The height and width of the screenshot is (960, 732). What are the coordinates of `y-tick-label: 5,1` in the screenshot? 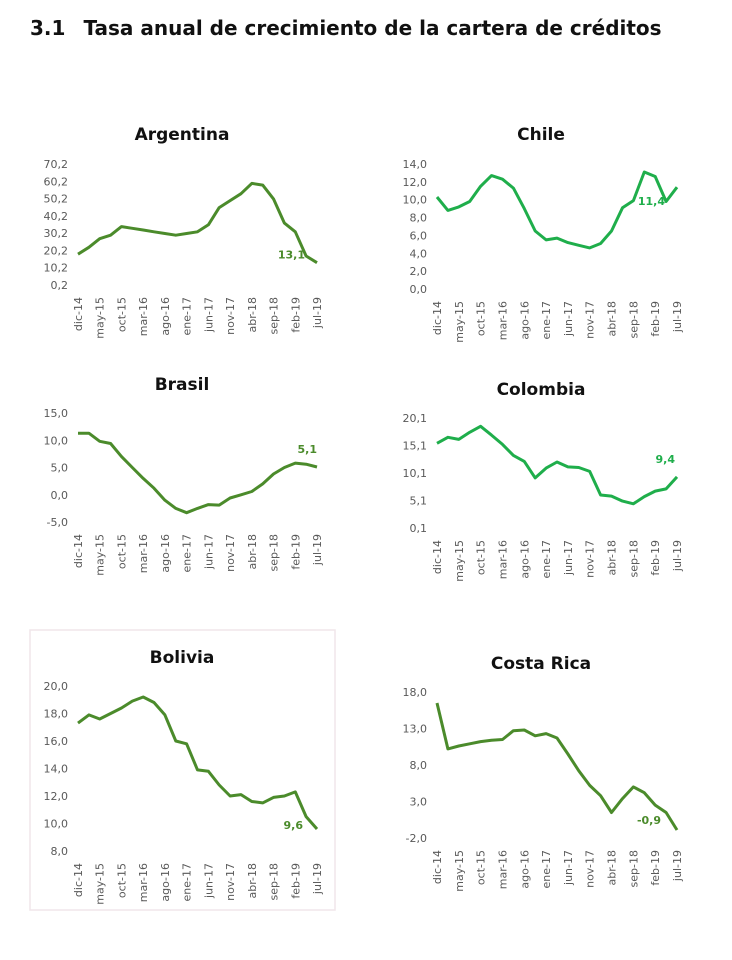 It's located at (419, 501).